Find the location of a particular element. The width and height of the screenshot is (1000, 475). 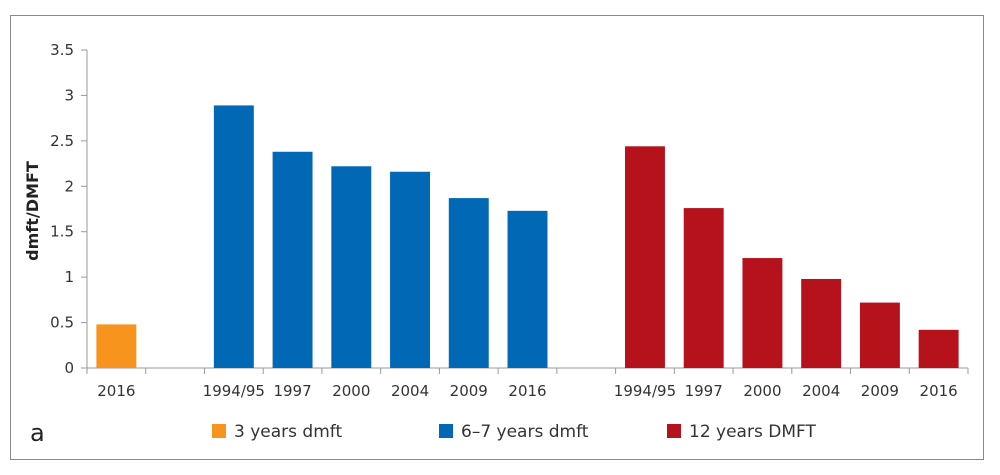

panel-label: a is located at coordinates (37, 433).